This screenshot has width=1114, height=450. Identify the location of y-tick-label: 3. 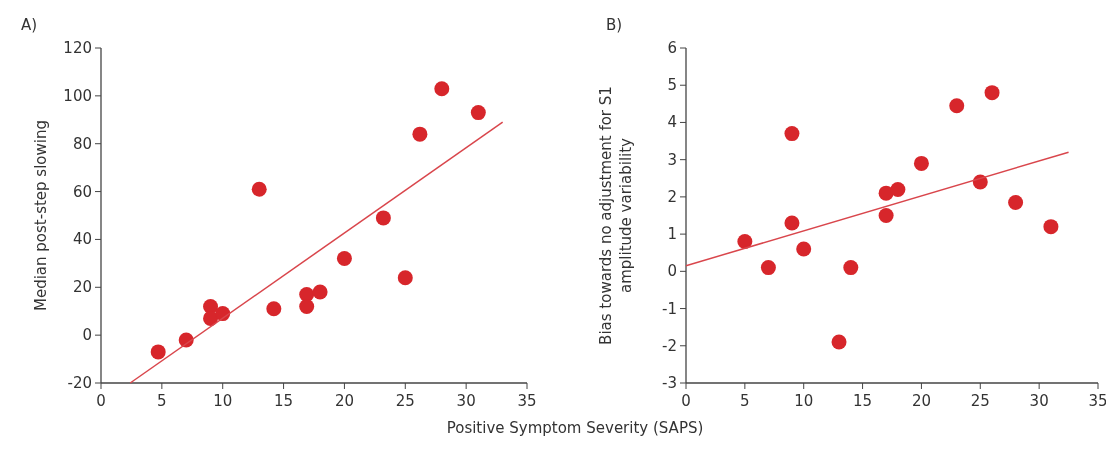
(672, 159).